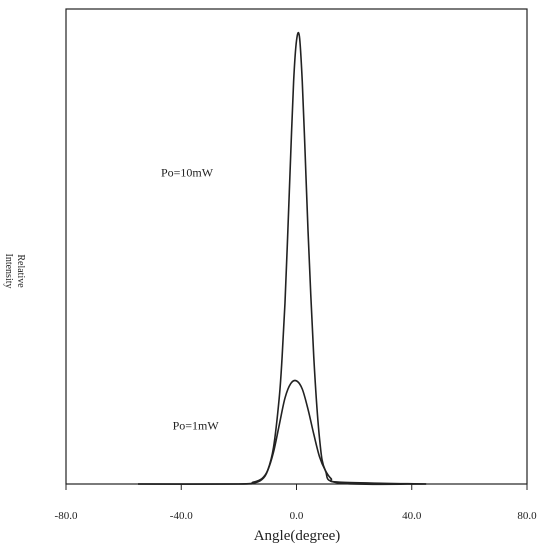 Image resolution: width=541 pixels, height=560 pixels. Describe the element at coordinates (296, 487) in the screenshot. I see `x-axis-ticks` at that location.